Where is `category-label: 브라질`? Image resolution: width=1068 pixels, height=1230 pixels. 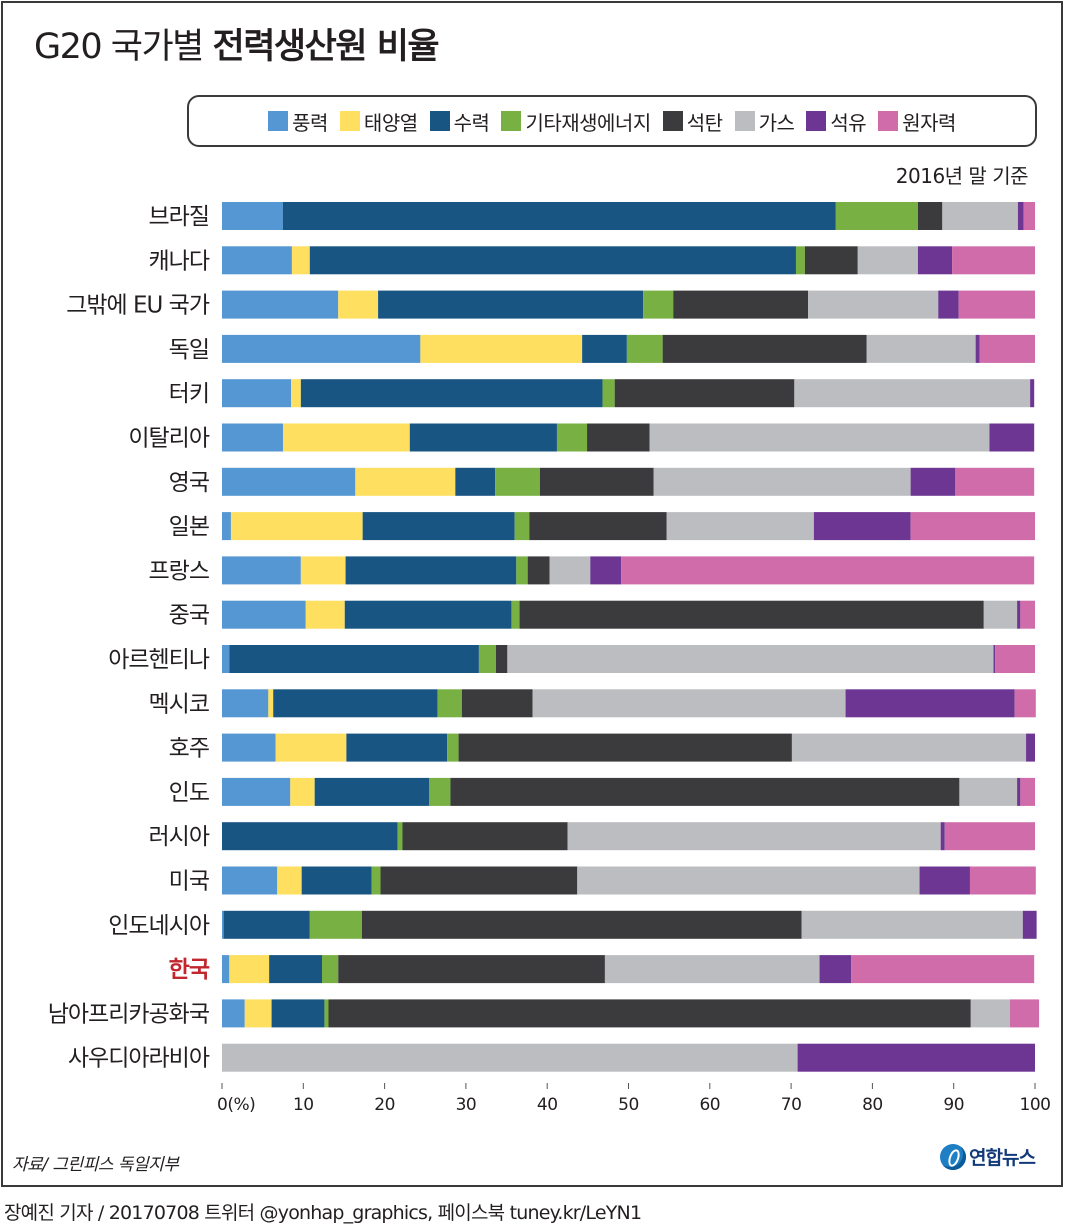 category-label: 브라질 is located at coordinates (179, 217).